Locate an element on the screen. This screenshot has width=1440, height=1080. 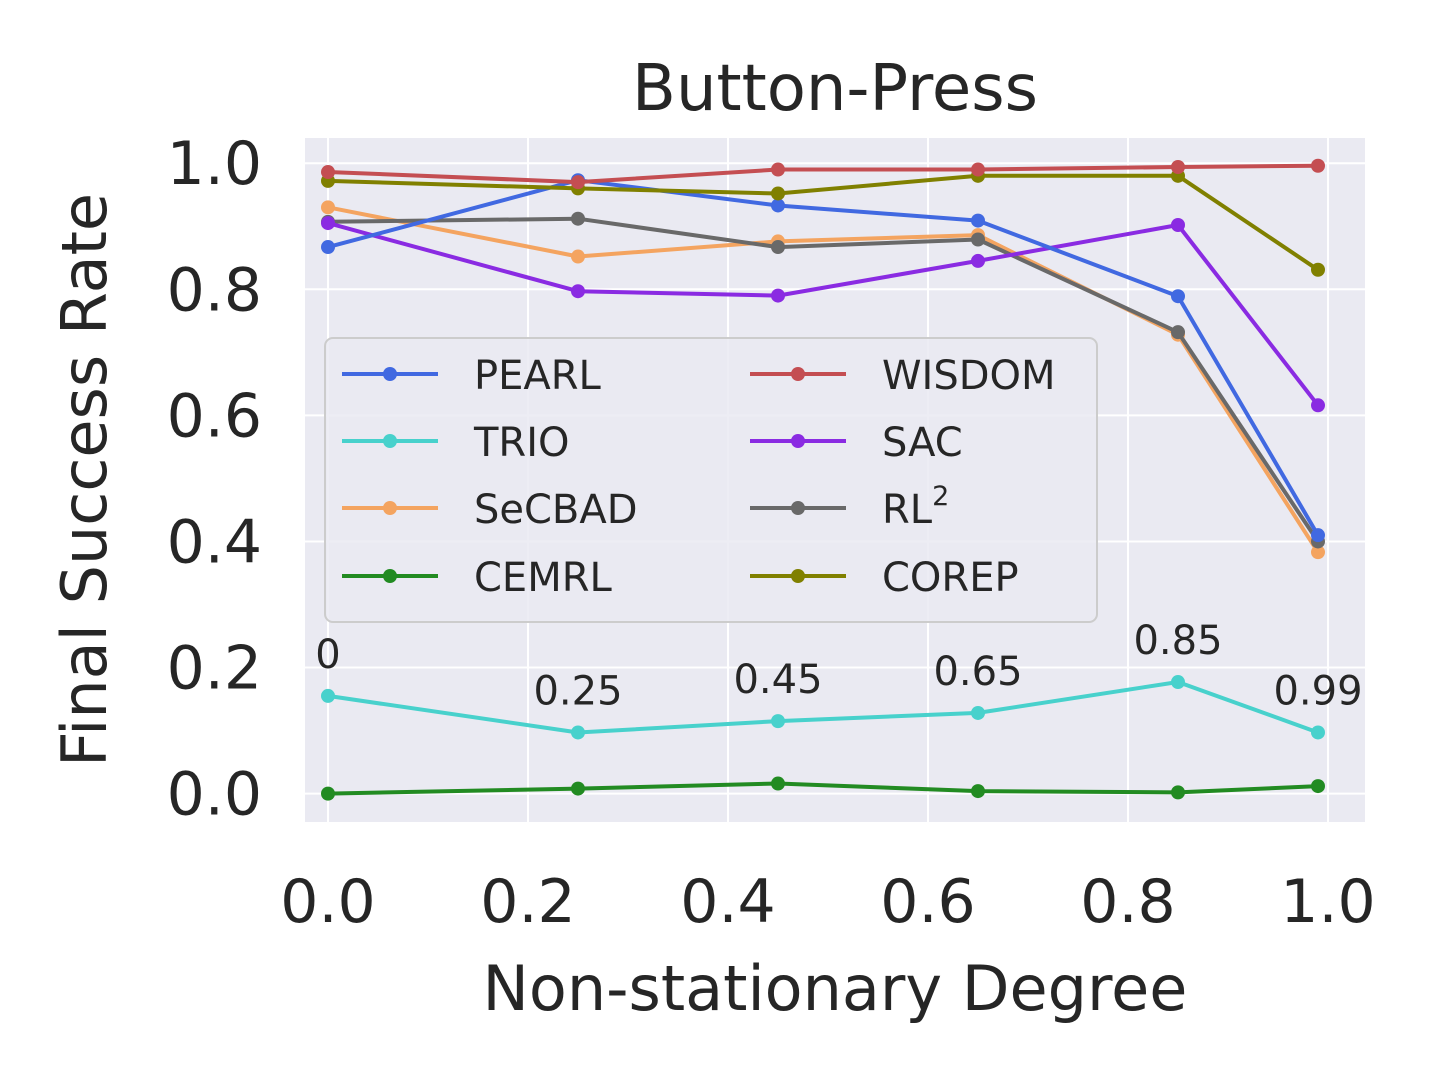
legend-item: SeCBAD is located at coordinates (490, 510).